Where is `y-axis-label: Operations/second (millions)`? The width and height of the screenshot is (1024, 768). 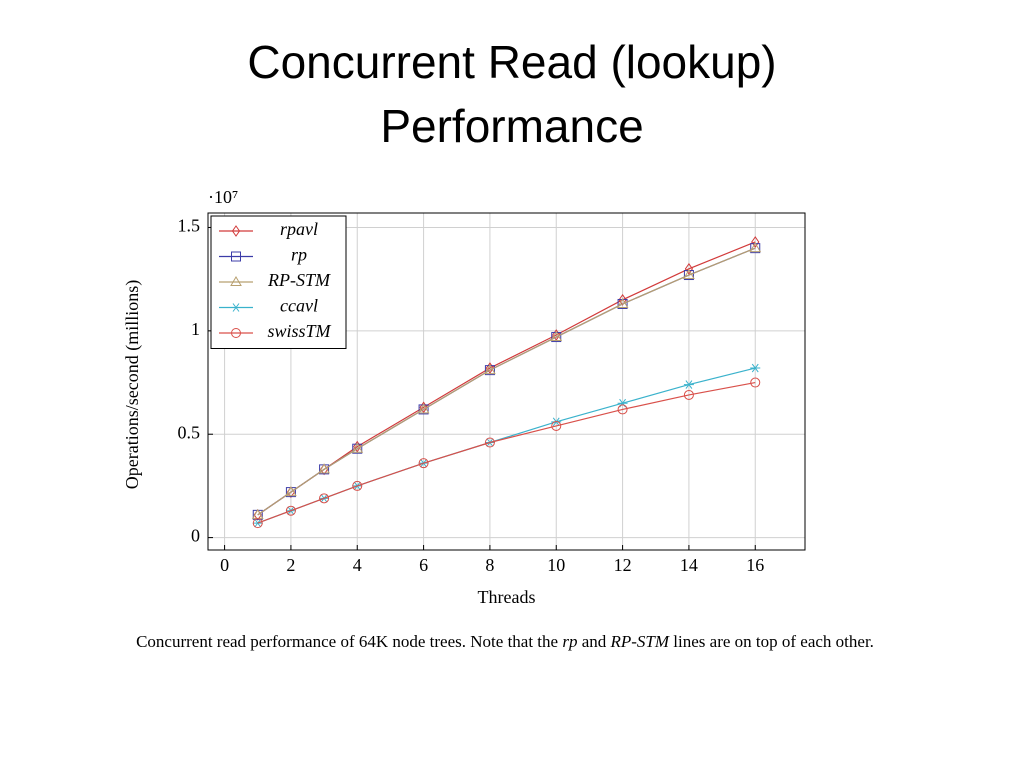 y-axis-label: Operations/second (millions) is located at coordinates (132, 384).